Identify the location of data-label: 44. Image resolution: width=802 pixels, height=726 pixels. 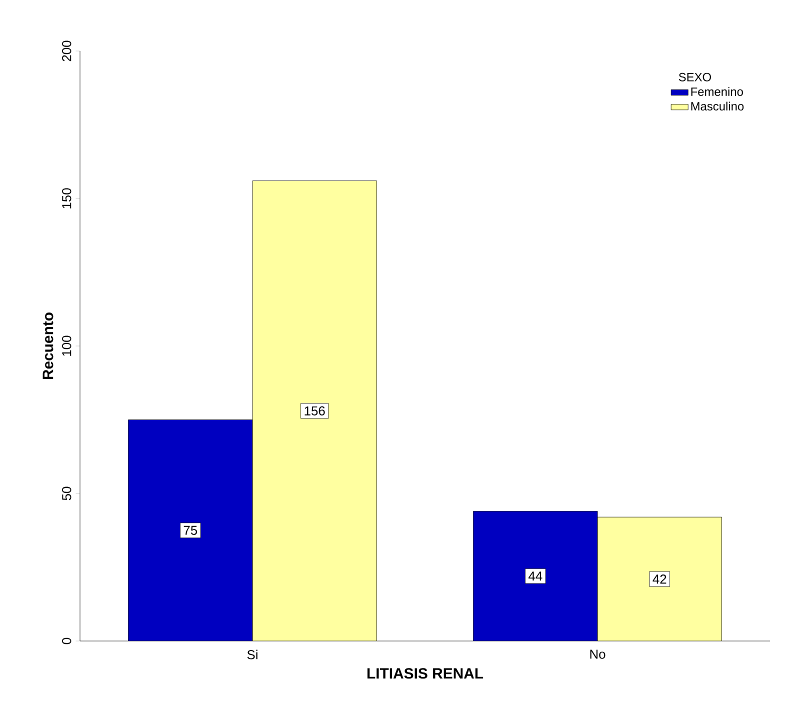
(535, 576).